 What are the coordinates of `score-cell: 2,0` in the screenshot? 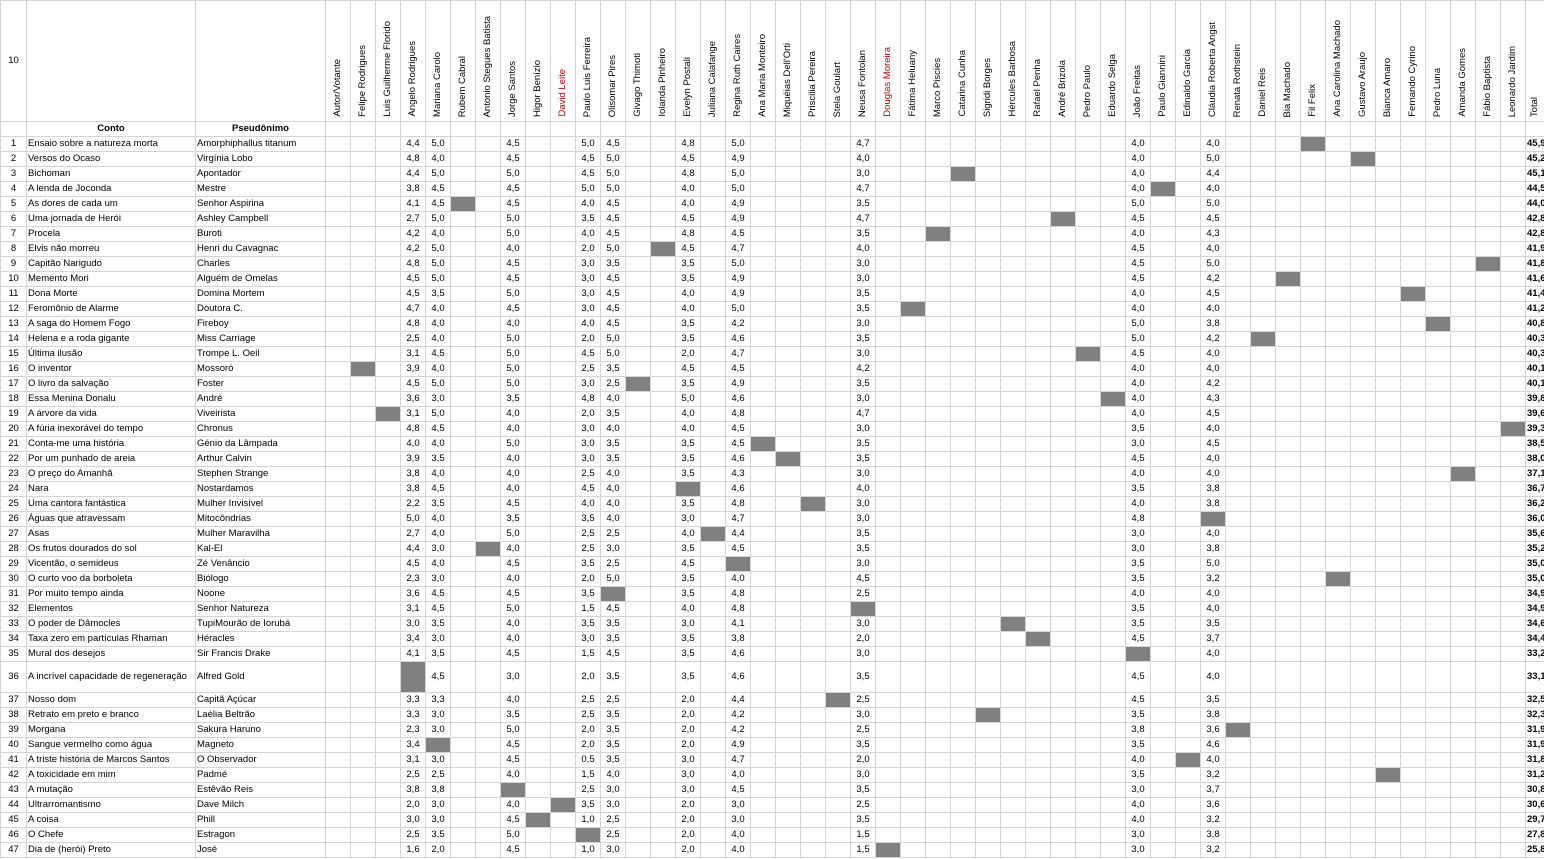 It's located at (688, 730).